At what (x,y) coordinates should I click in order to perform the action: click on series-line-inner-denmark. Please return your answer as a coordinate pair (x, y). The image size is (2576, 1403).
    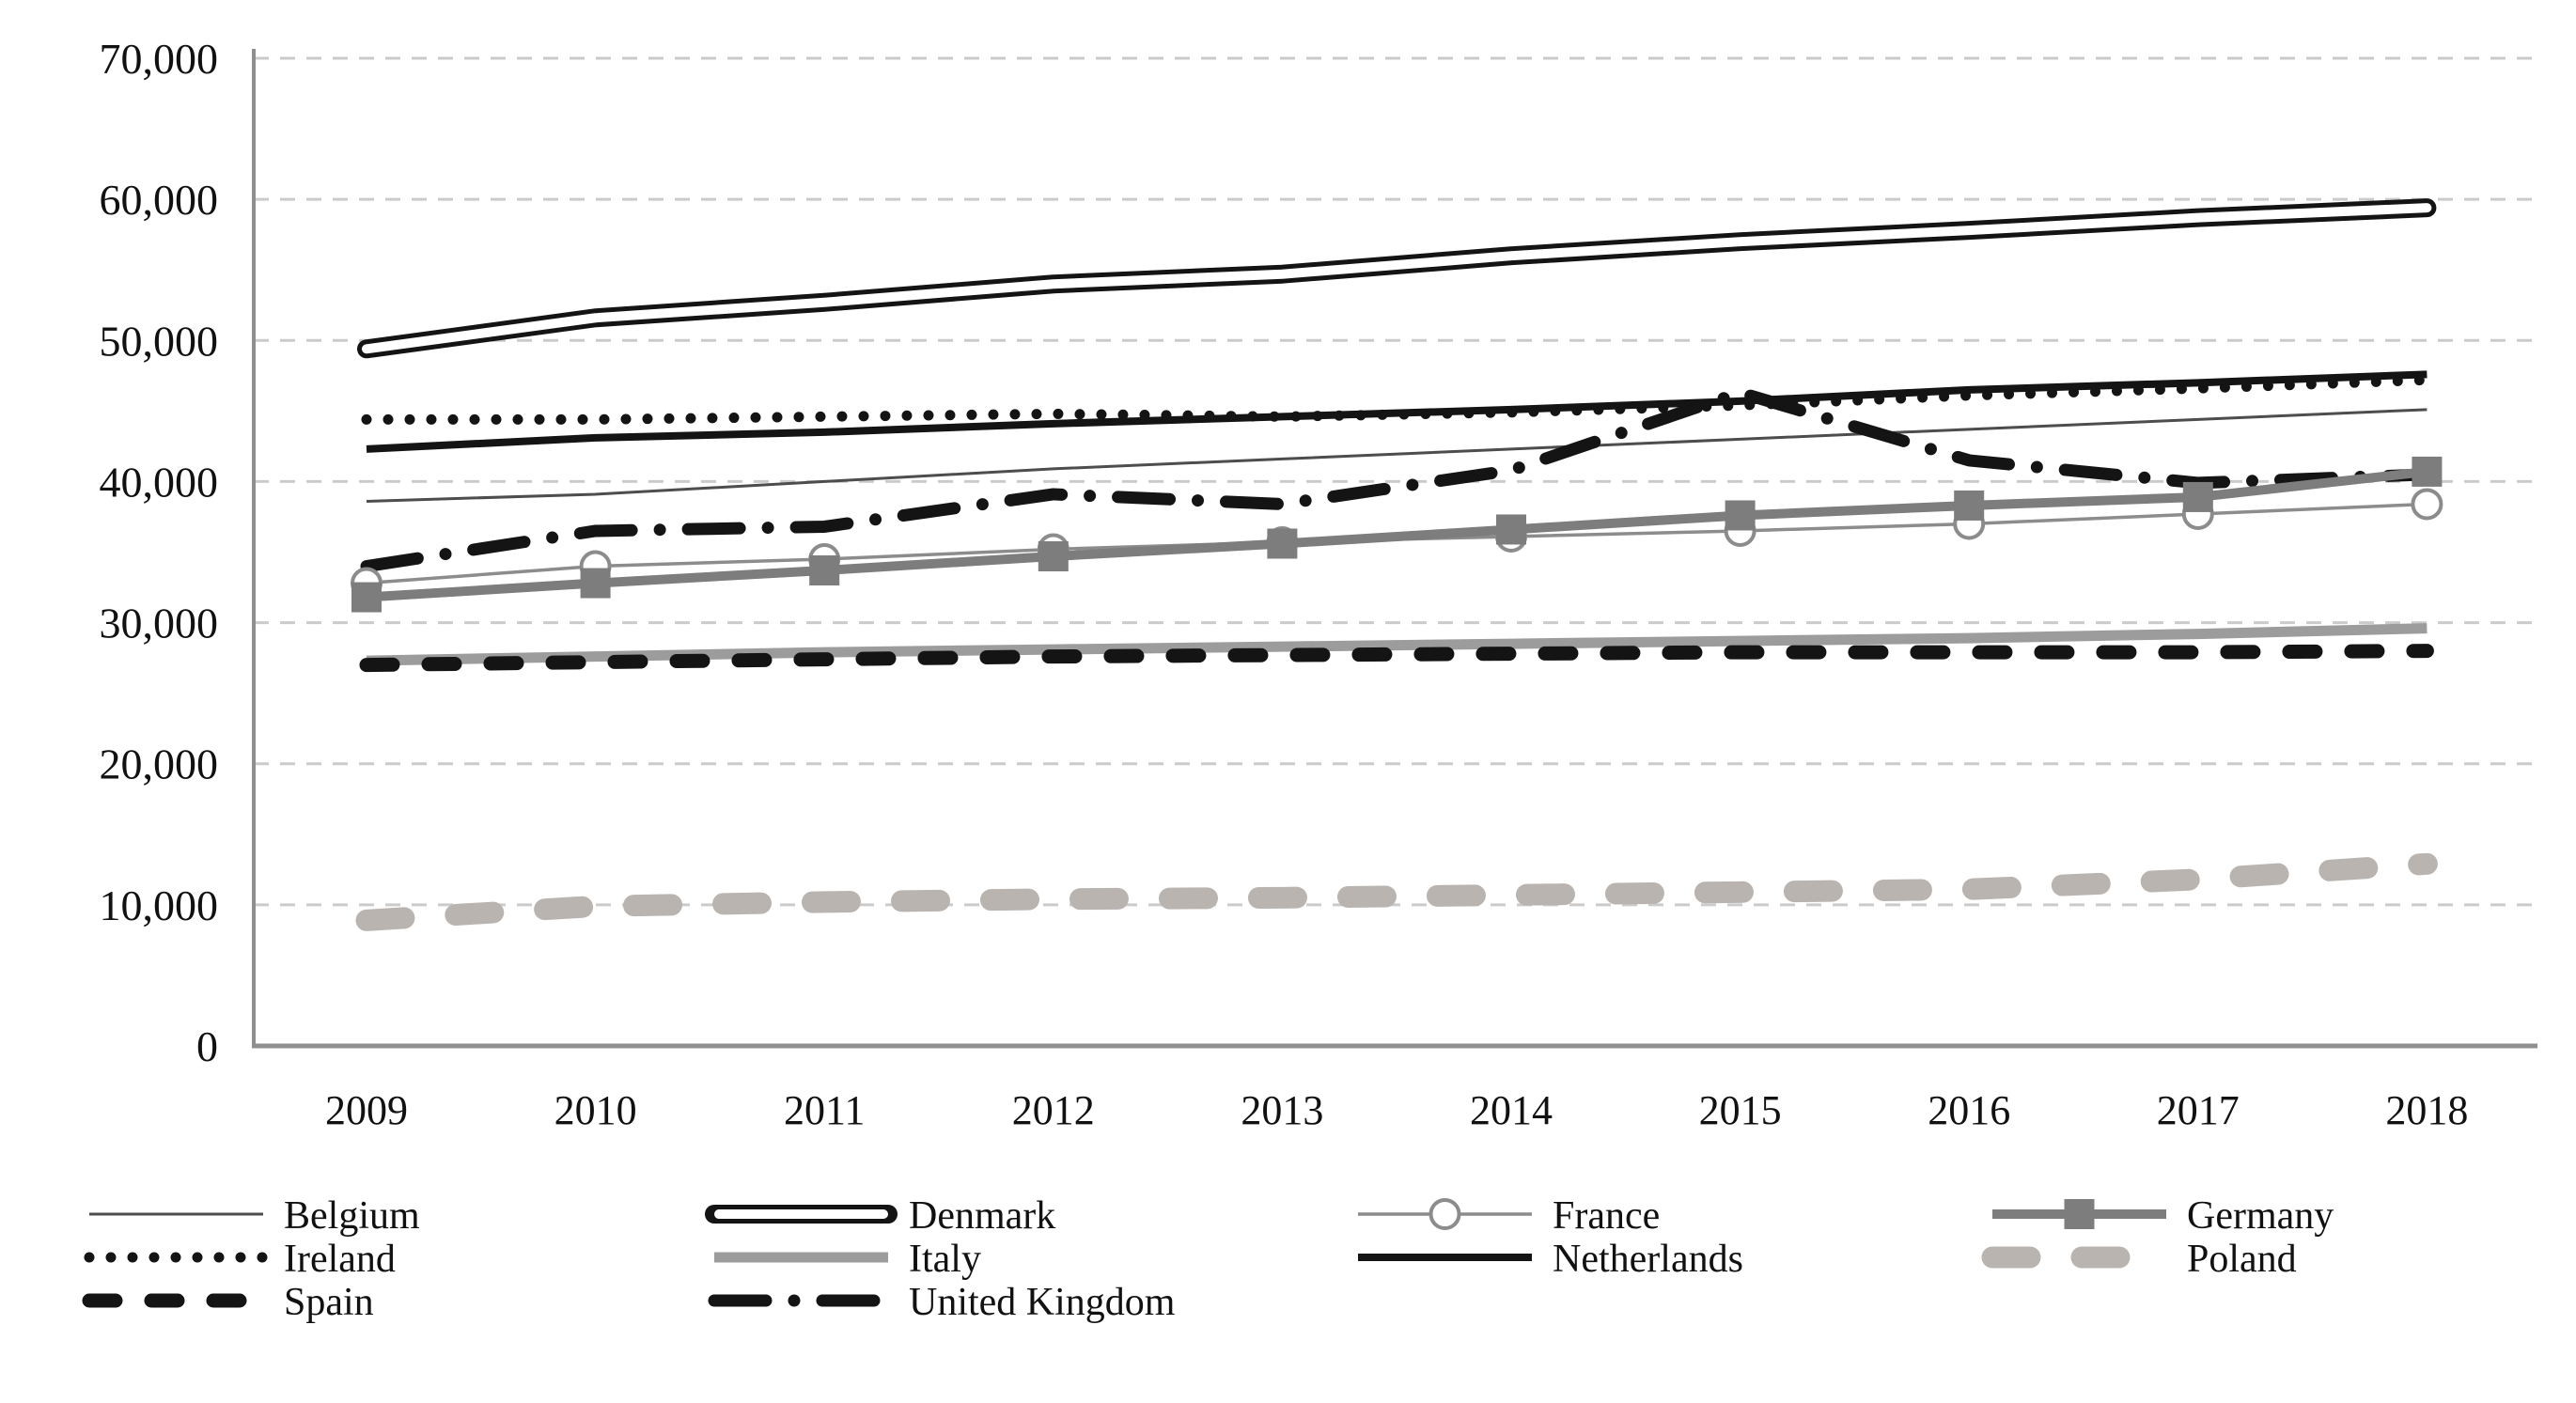
    Looking at the image, I should click on (1397, 278).